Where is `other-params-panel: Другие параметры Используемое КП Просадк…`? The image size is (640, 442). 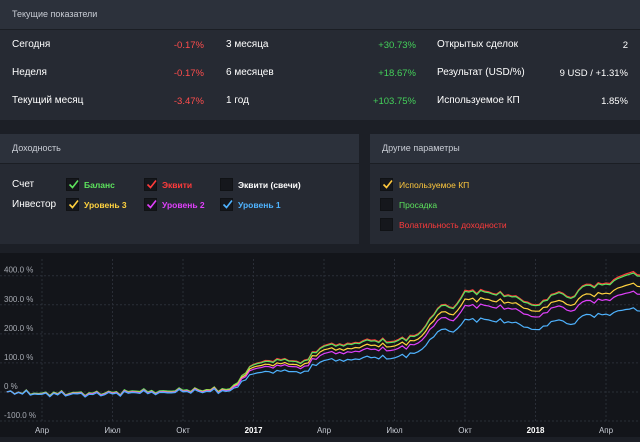
other-params-panel: Другие параметры Используемое КП Просадк… is located at coordinates (505, 189).